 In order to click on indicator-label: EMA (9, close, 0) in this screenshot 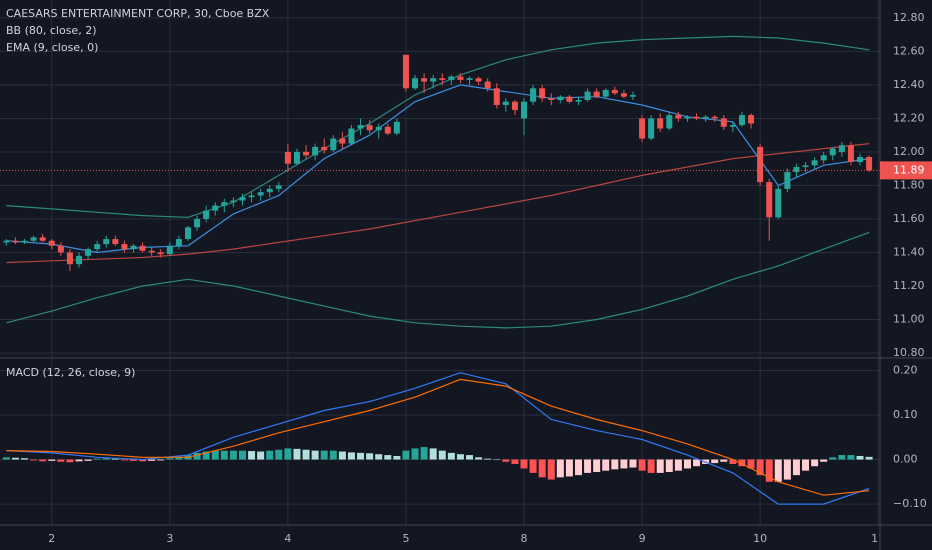, I will do `click(52, 47)`.